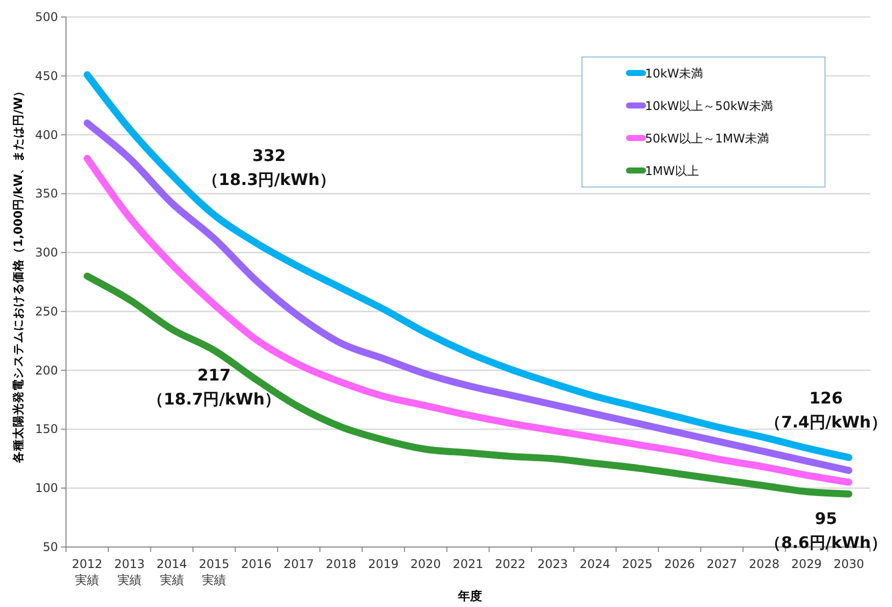 The width and height of the screenshot is (892, 607). I want to click on y-tick-label: 450, so click(46, 75).